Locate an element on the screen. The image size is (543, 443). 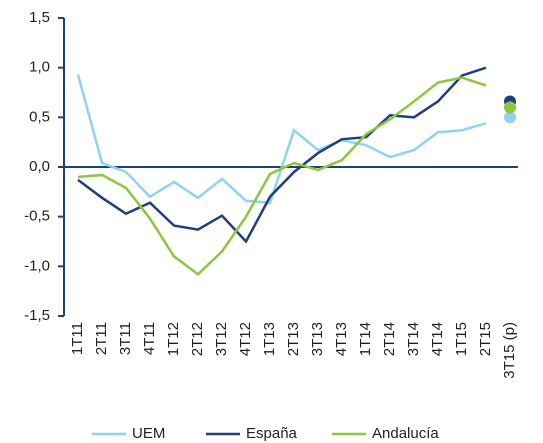
x-tick-label: 4T13 is located at coordinates (341, 339).